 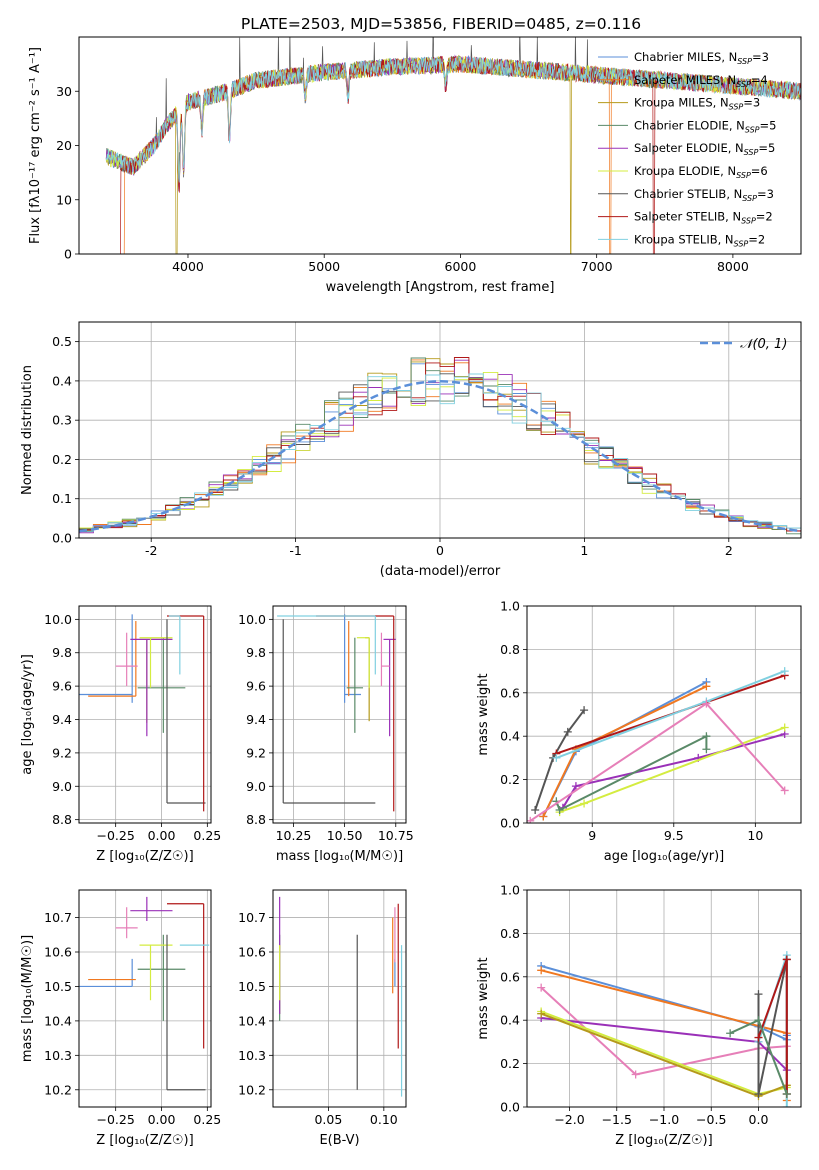 I want to click on age_vs_Z-xtick-label: 0.00, so click(x=162, y=835).